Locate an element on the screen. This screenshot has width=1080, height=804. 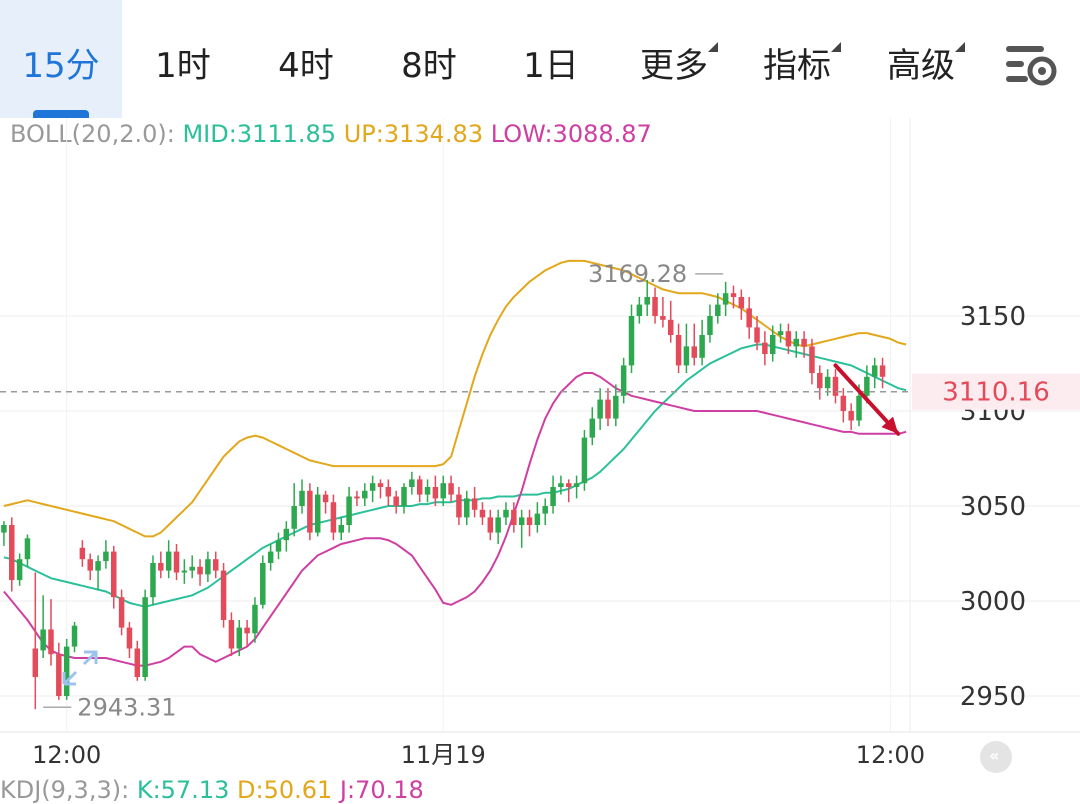
tab-5: 更多 is located at coordinates (674, 59).